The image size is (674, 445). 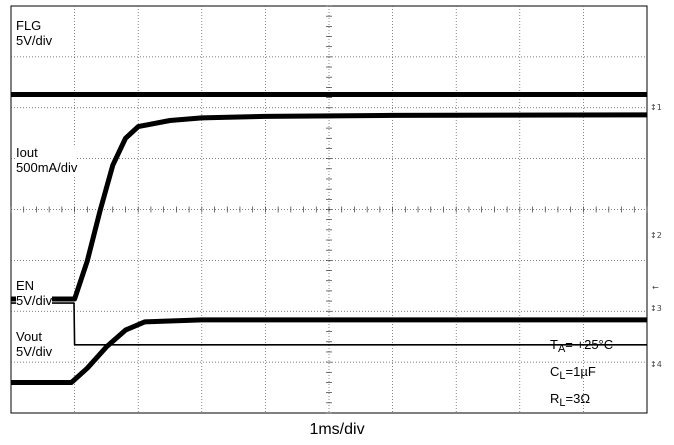 What do you see at coordinates (34, 351) in the screenshot?
I see `vout-scale: 5V/div` at bounding box center [34, 351].